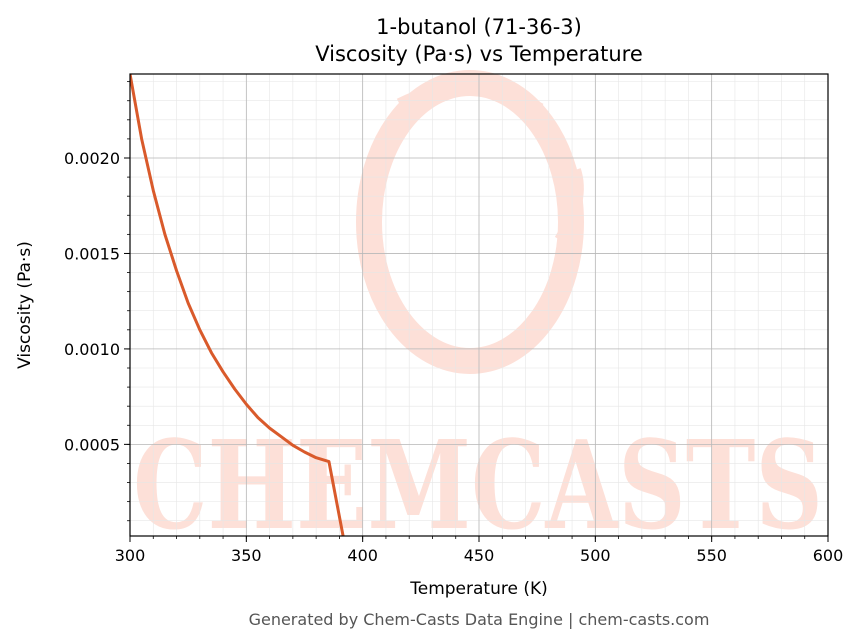 The image size is (863, 644). What do you see at coordinates (92, 444) in the screenshot?
I see `y-tick-label: 0.0005` at bounding box center [92, 444].